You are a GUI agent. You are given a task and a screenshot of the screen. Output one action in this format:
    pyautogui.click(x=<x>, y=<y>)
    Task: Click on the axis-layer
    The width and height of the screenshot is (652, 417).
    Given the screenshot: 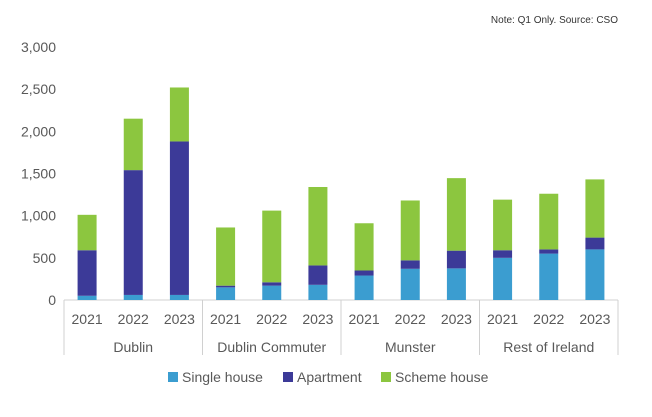 What is the action you would take?
    pyautogui.click(x=341, y=327)
    